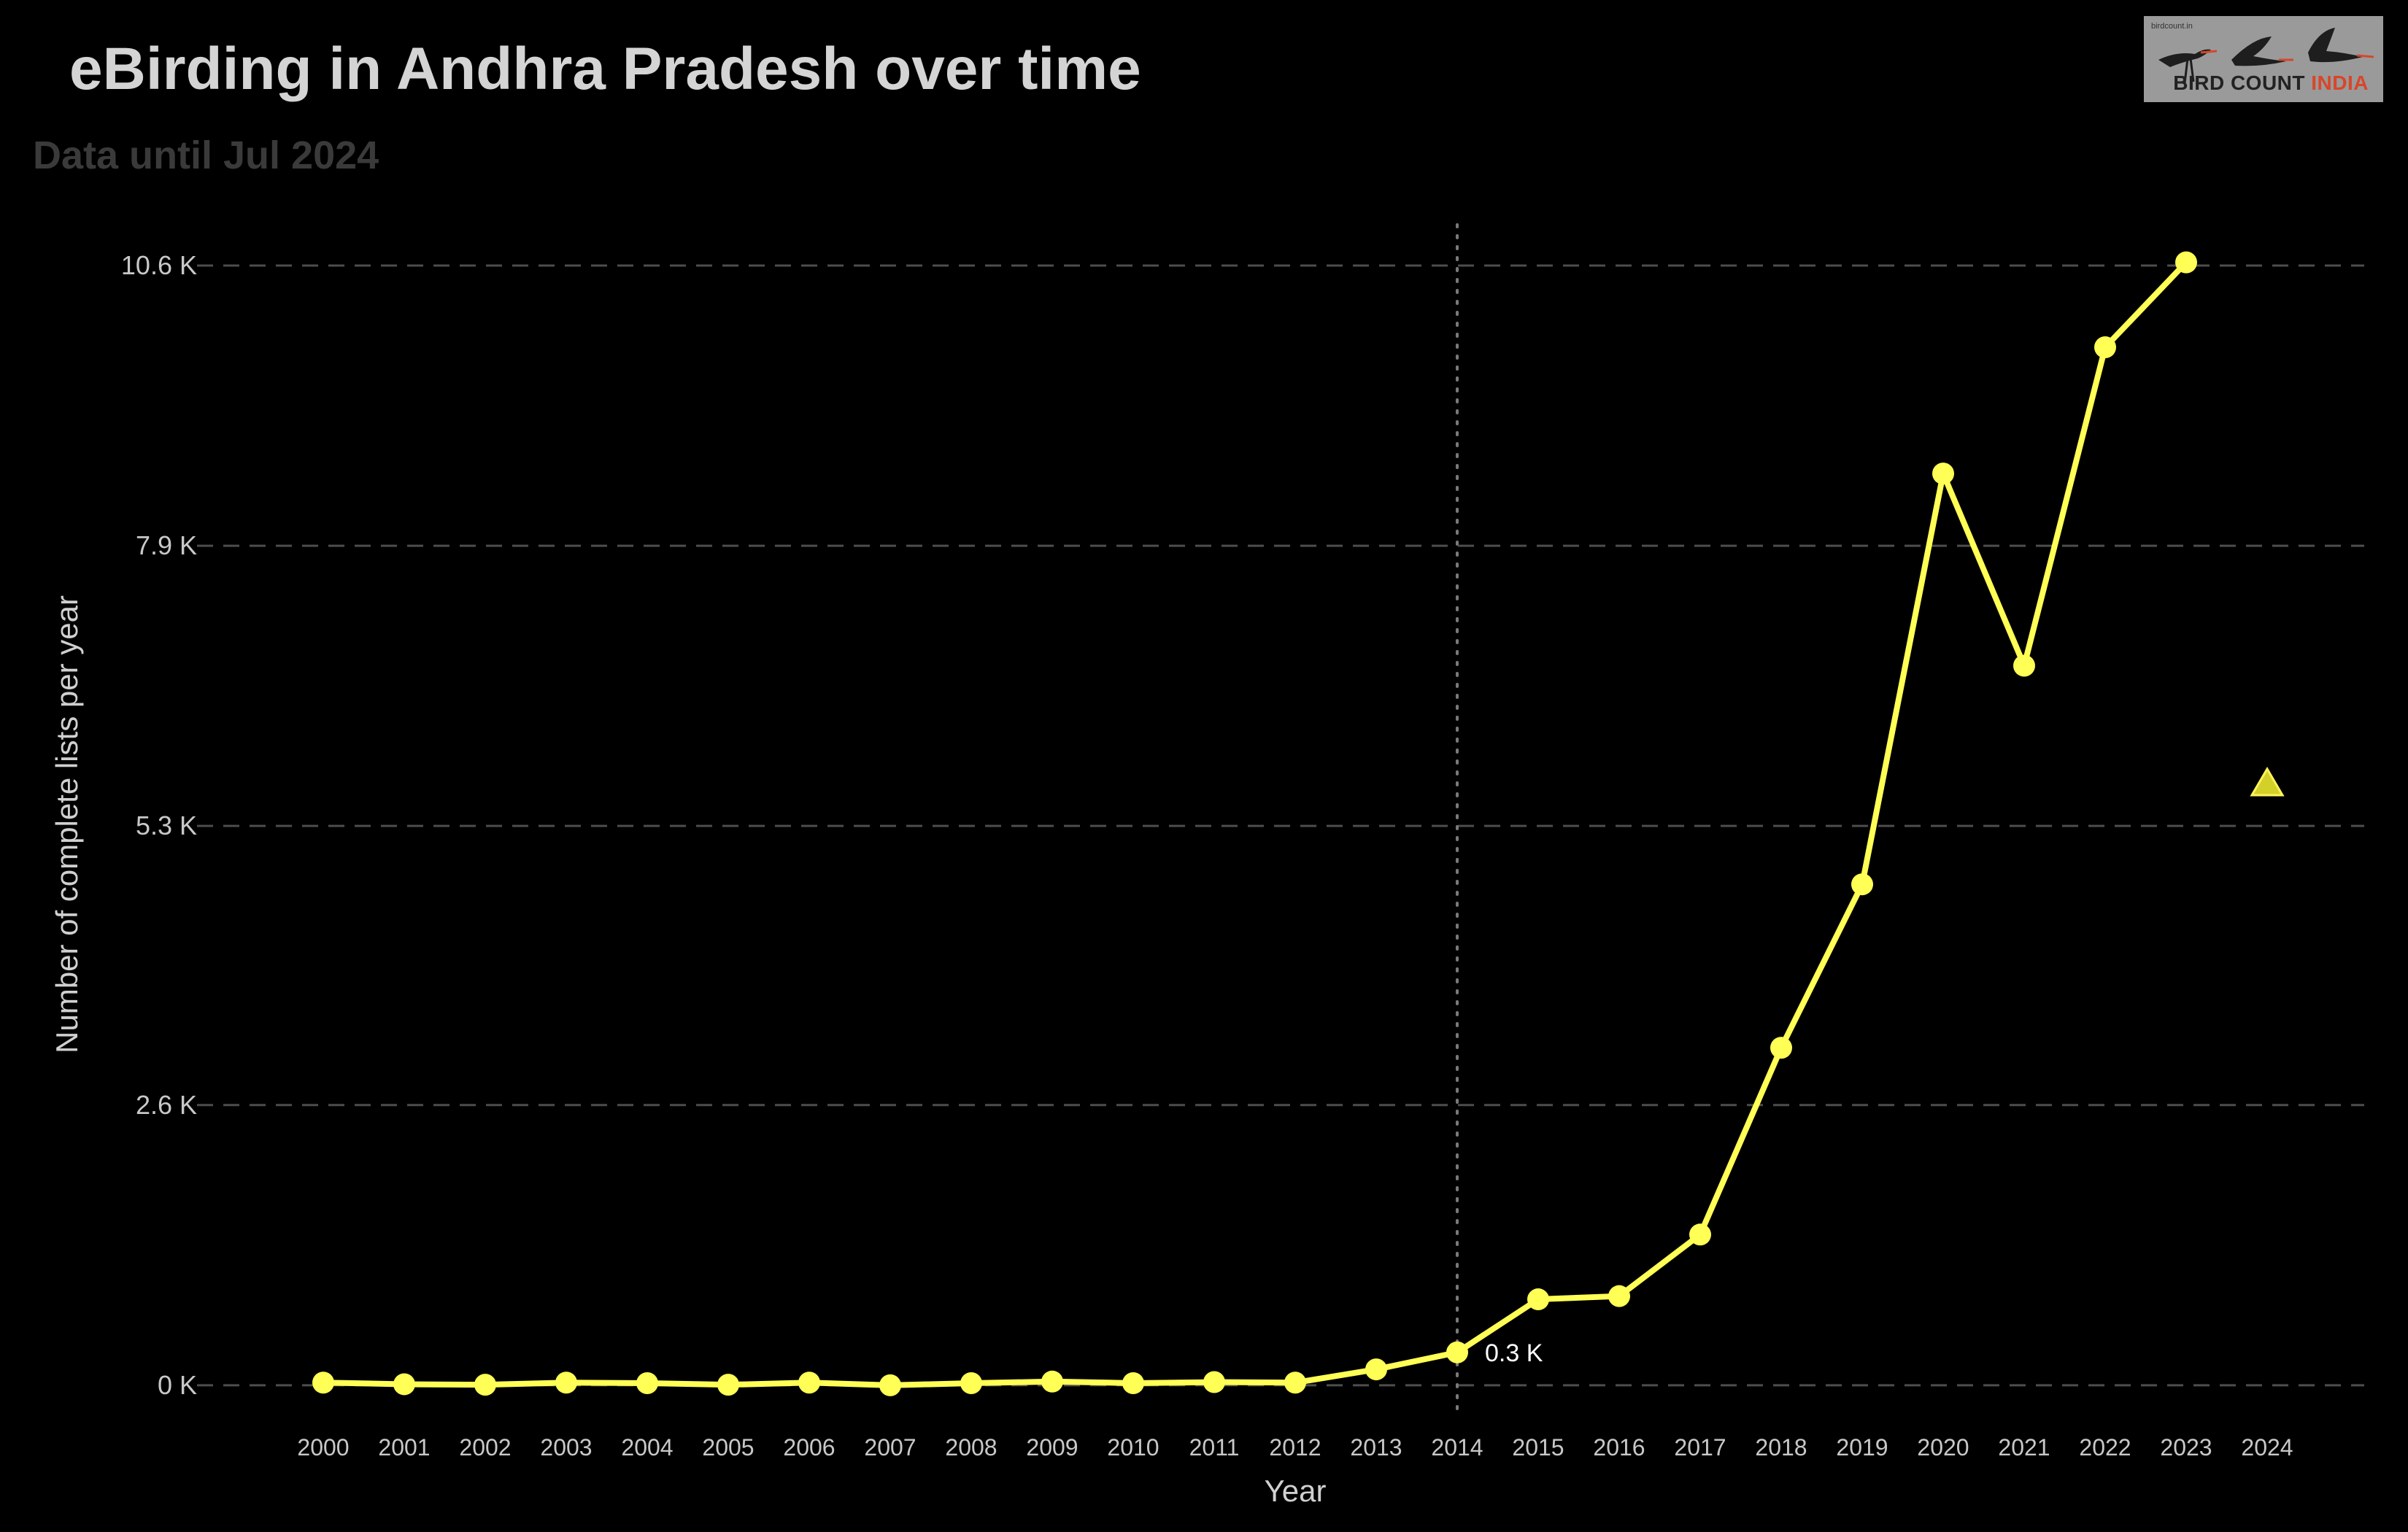 This screenshot has height=1532, width=2408. I want to click on x-tick-label: 2008, so click(971, 1448).